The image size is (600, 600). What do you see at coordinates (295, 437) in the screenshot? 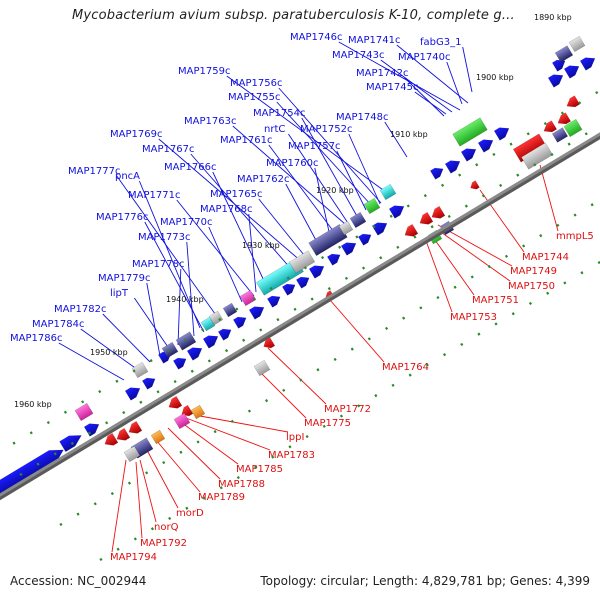
I see `gene-label-lppi: lppI` at bounding box center [295, 437].